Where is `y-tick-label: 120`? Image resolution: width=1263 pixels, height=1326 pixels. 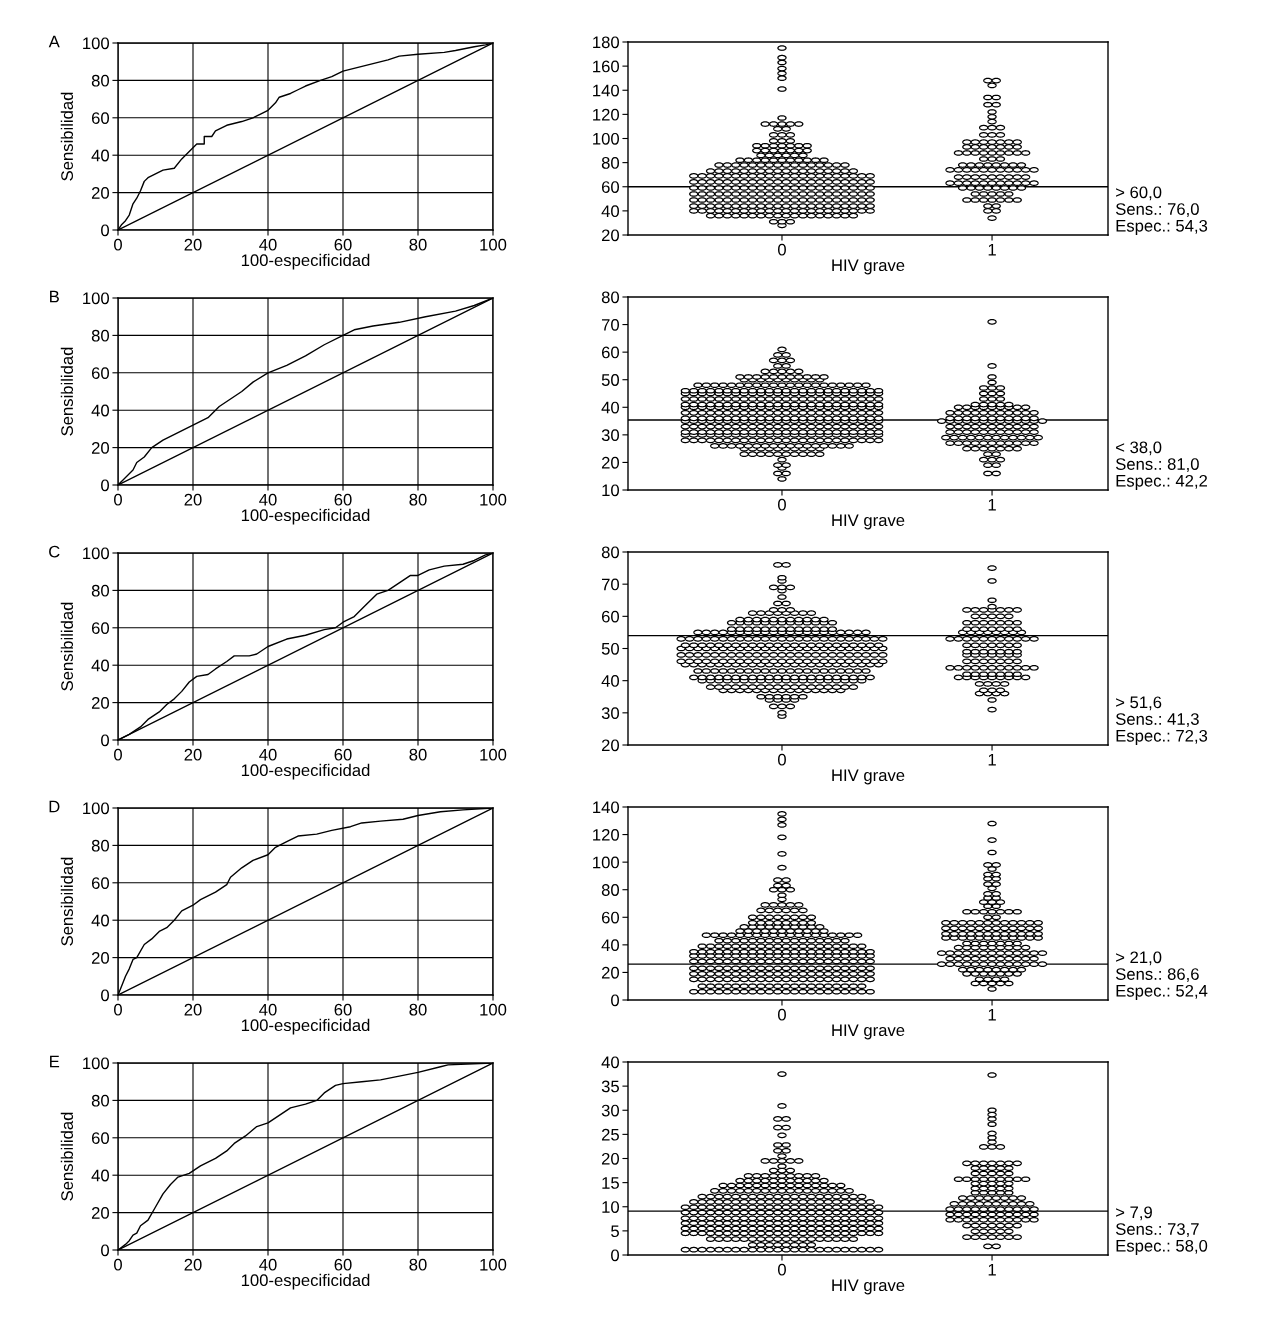 y-tick-label: 120 is located at coordinates (606, 114).